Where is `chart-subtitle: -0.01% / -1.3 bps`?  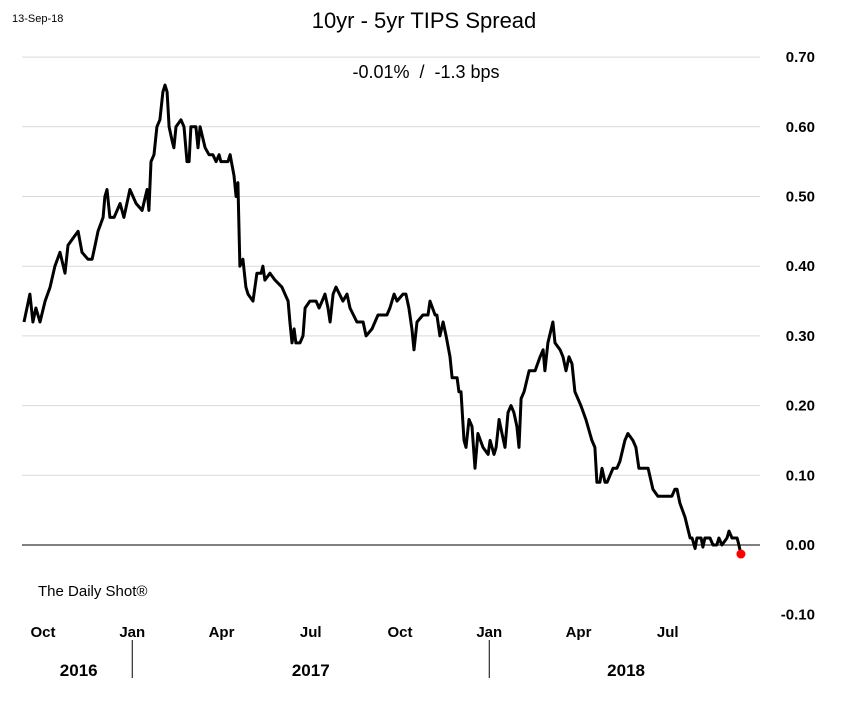
chart-subtitle: -0.01% / -1.3 bps is located at coordinates (425, 72).